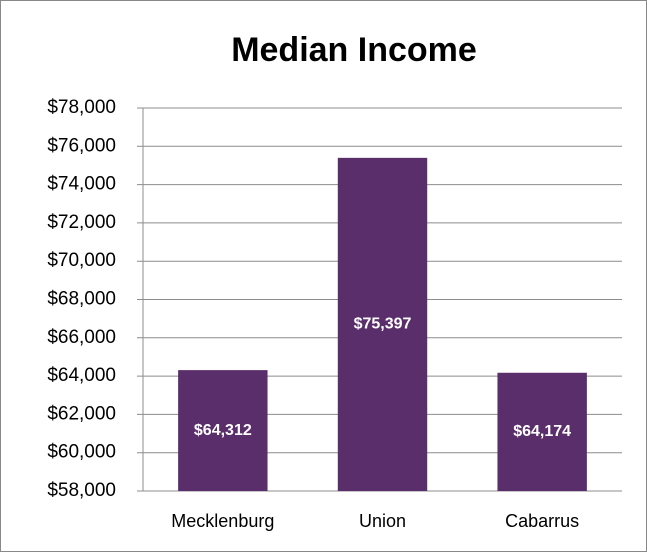  I want to click on y-tick-label: $66,000, so click(81, 337).